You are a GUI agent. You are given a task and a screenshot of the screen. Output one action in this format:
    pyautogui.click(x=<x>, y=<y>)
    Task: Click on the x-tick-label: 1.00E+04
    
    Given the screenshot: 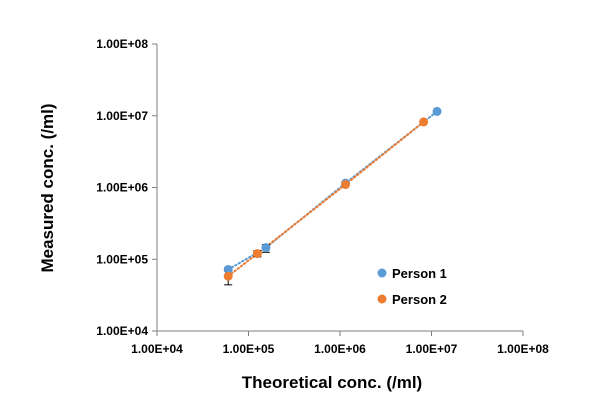 What is the action you would take?
    pyautogui.click(x=157, y=349)
    